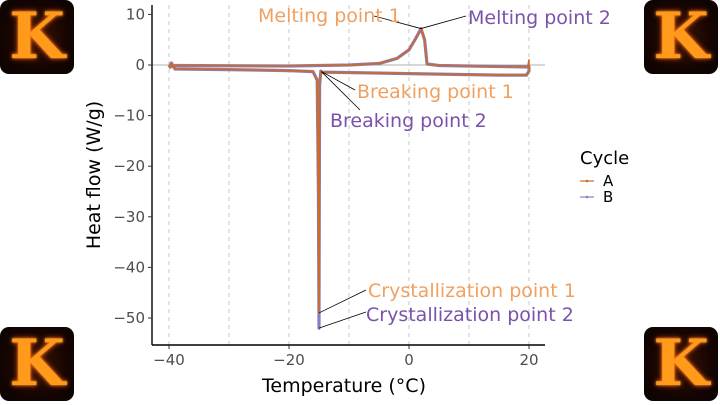 The height and width of the screenshot is (405, 720). Describe the element at coordinates (129, 217) in the screenshot. I see `y-tick-label: −30` at that location.